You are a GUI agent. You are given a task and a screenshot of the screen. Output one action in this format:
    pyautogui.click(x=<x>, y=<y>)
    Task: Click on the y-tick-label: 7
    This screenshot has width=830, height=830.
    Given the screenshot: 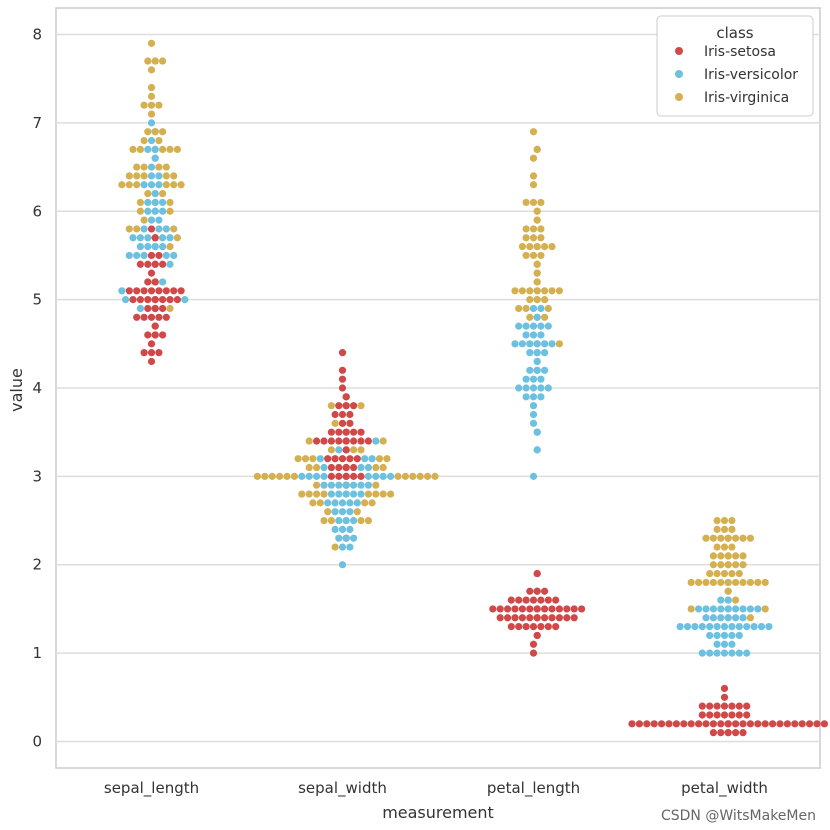 What is the action you would take?
    pyautogui.click(x=37, y=123)
    